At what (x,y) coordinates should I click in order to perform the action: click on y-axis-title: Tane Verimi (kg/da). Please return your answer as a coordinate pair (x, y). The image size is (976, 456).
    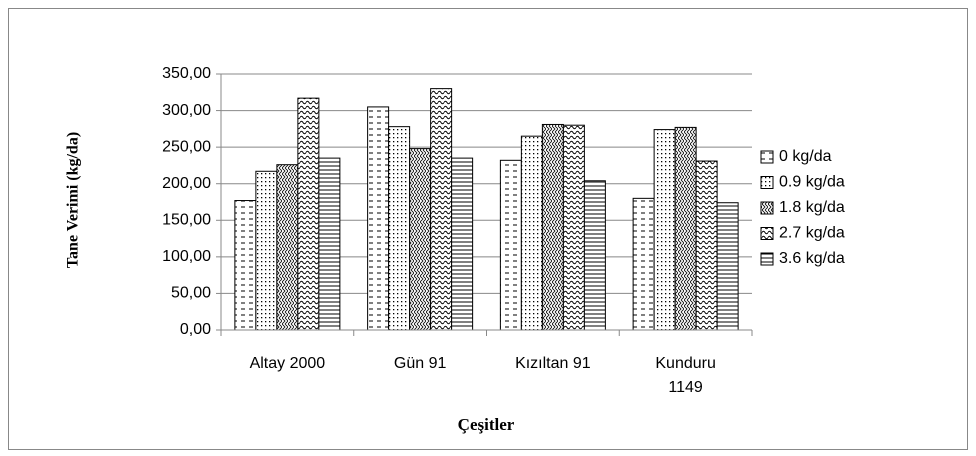
    Looking at the image, I should click on (73, 200).